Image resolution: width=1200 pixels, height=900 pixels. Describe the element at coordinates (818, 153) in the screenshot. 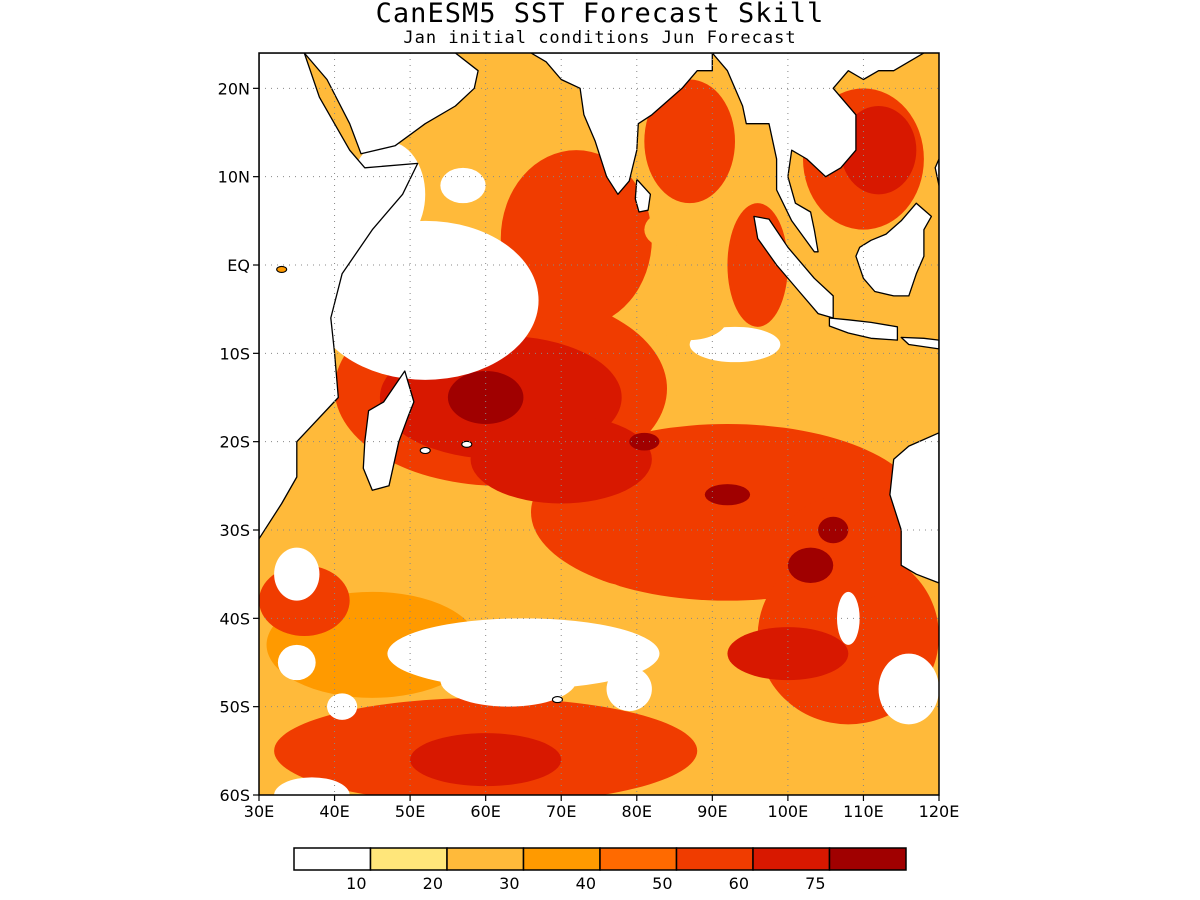

I see `indochina-landmass` at that location.